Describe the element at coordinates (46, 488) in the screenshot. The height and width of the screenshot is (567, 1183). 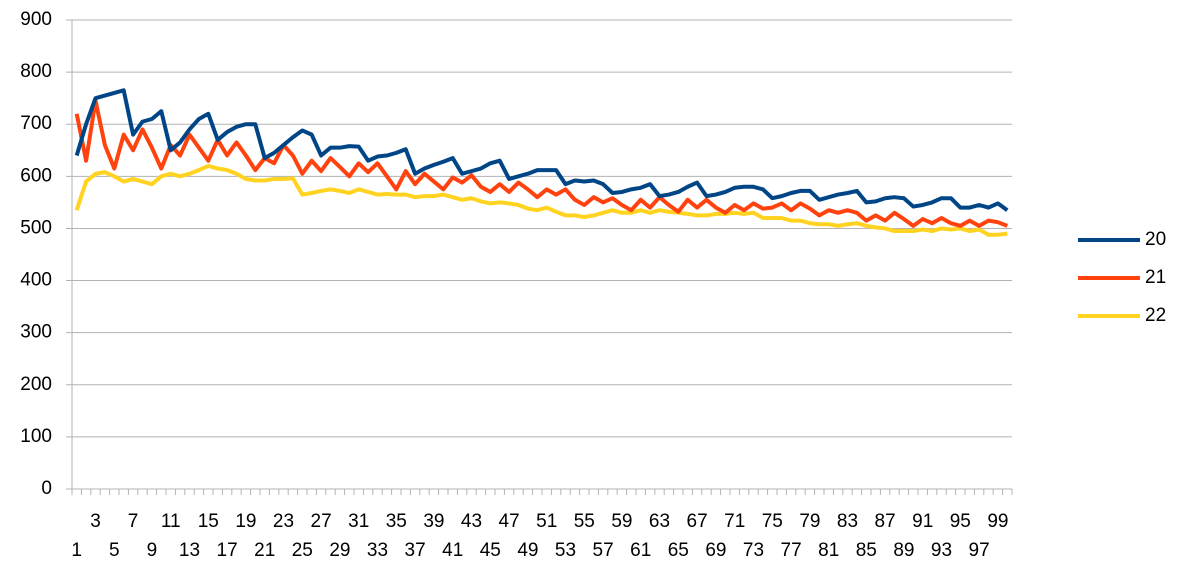
I see `y-tick-label: 0` at that location.